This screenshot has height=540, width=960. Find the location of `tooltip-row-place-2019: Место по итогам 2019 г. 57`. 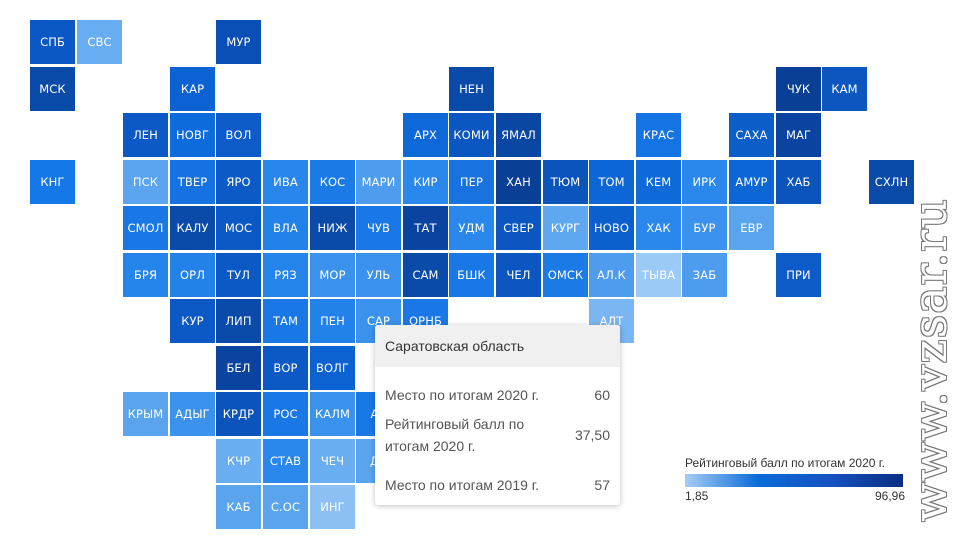

tooltip-row-place-2019: Место по итогам 2019 г. 57 is located at coordinates (497, 485).